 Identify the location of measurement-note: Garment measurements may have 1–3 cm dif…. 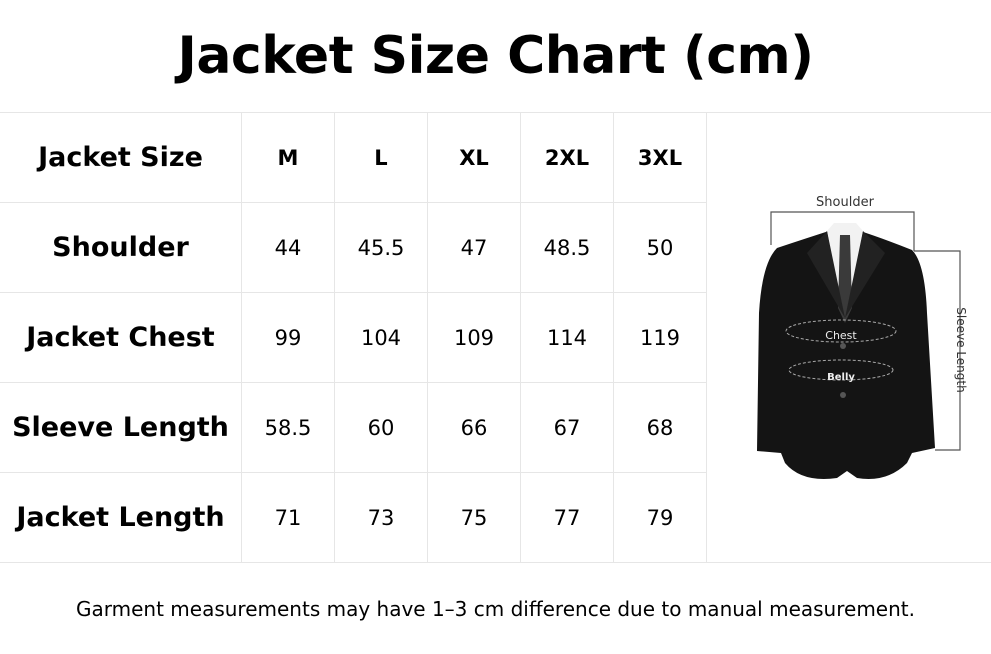
(495, 608).